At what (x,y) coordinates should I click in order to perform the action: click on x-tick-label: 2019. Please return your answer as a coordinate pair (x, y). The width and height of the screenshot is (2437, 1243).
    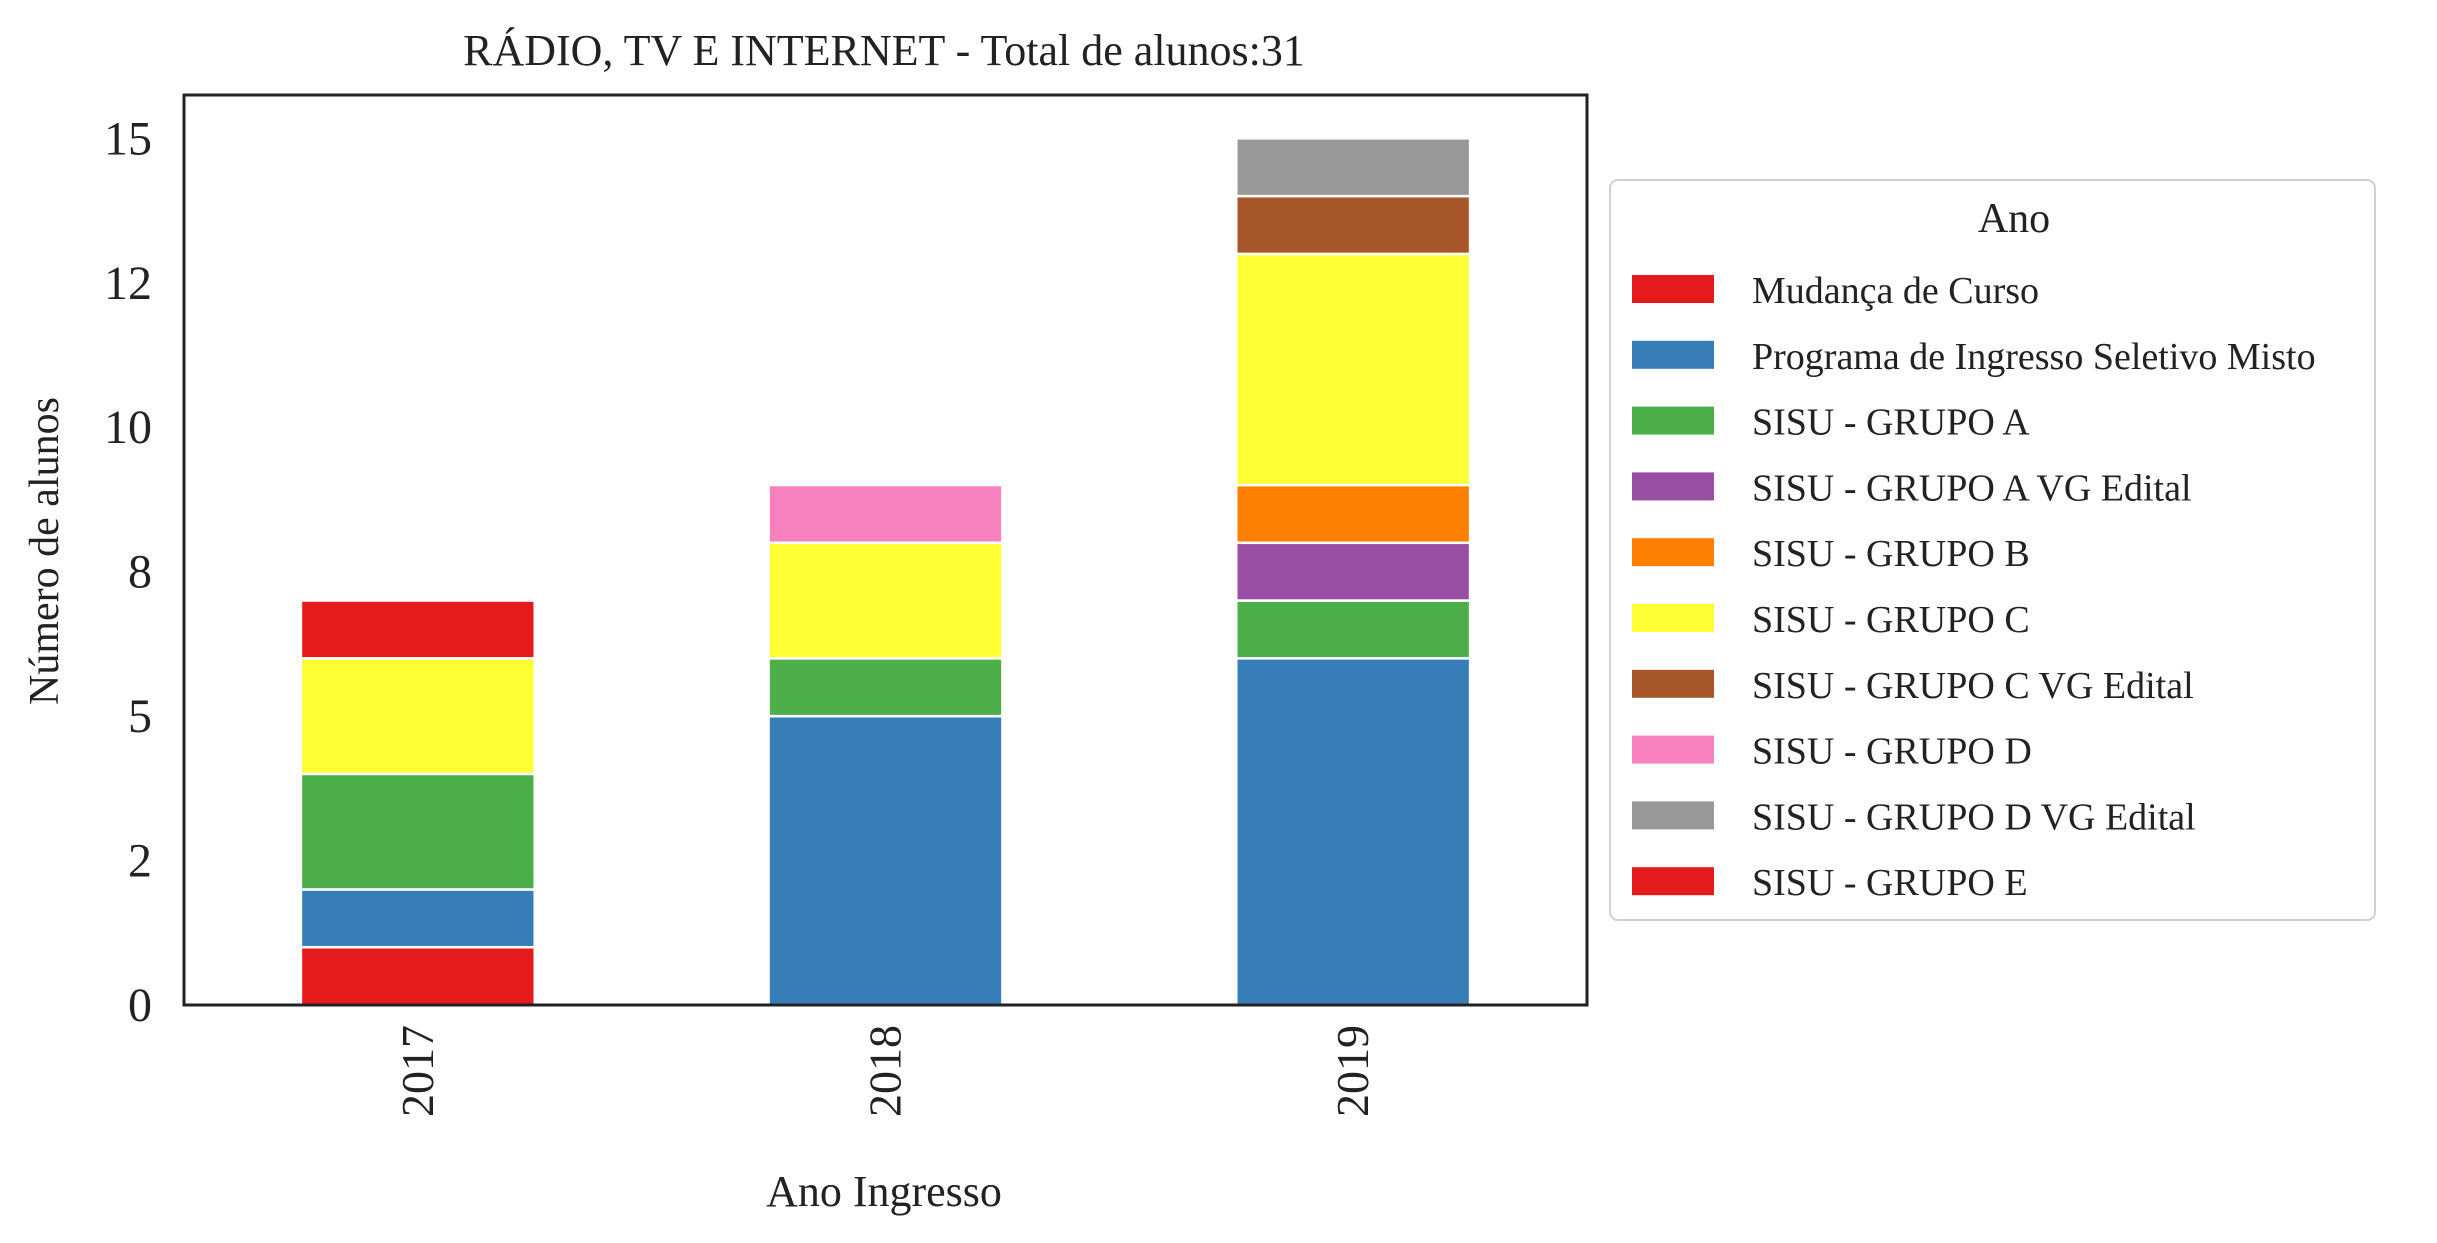
    Looking at the image, I should click on (1352, 1071).